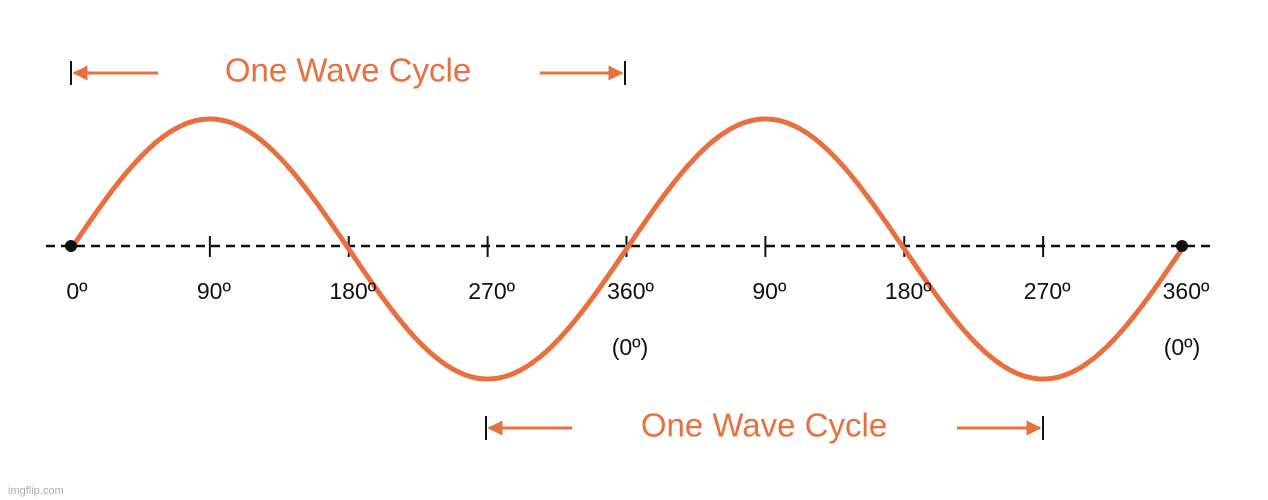  What do you see at coordinates (1182, 246) in the screenshot?
I see `end-dot` at bounding box center [1182, 246].